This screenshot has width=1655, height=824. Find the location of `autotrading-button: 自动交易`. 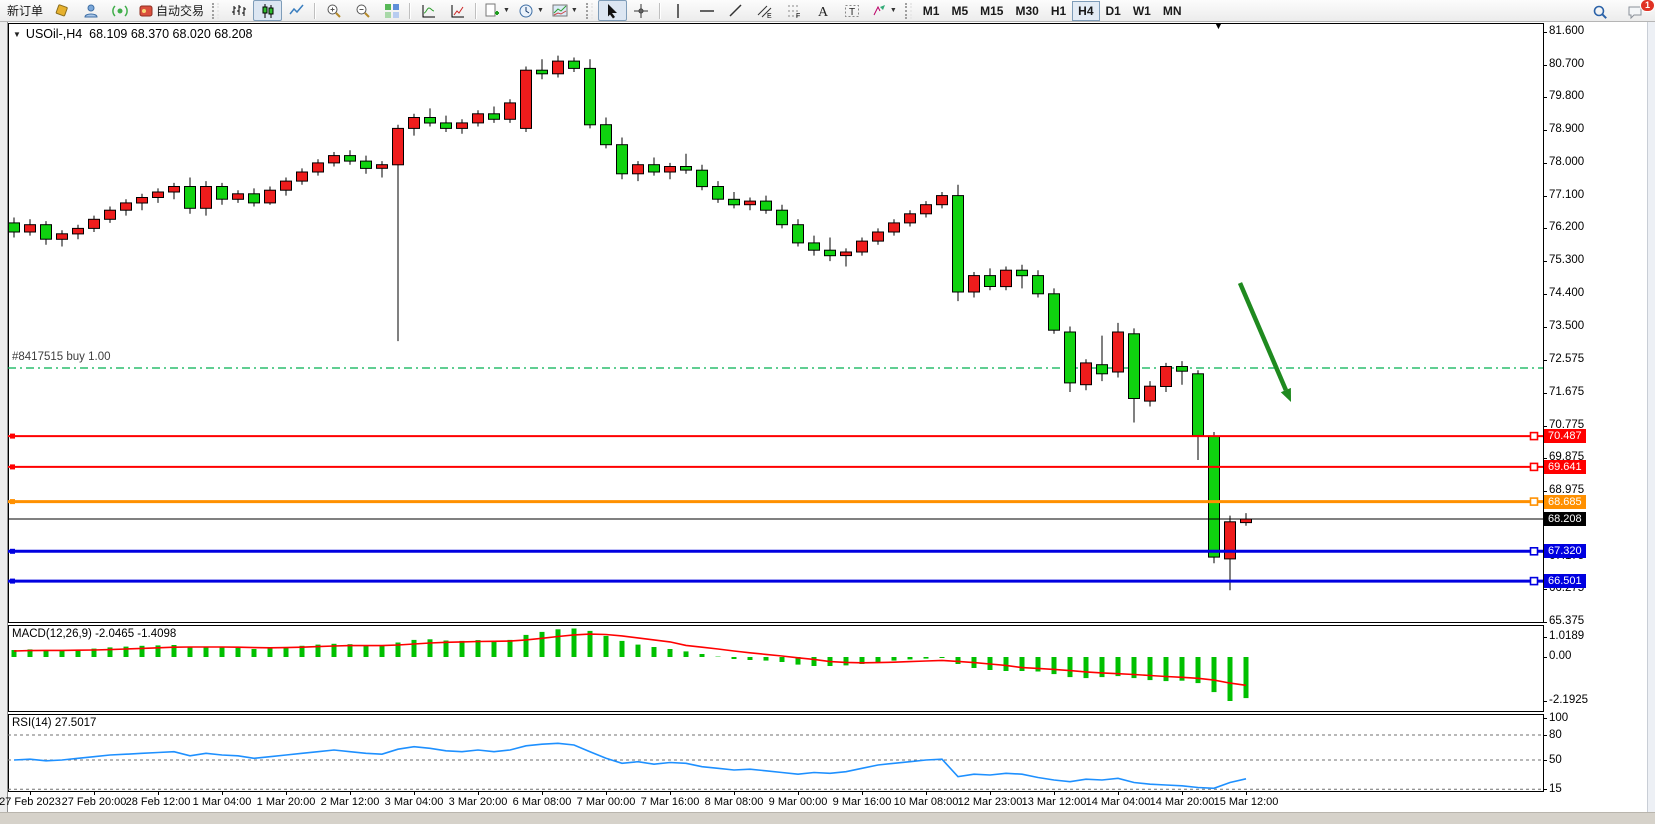

autotrading-button: 自动交易 is located at coordinates (171, 10).